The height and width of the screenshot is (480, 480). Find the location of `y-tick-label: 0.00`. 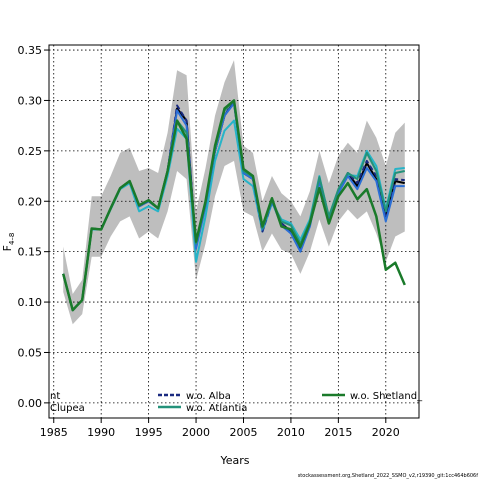

y-tick-label: 0.00 is located at coordinates (30, 403).